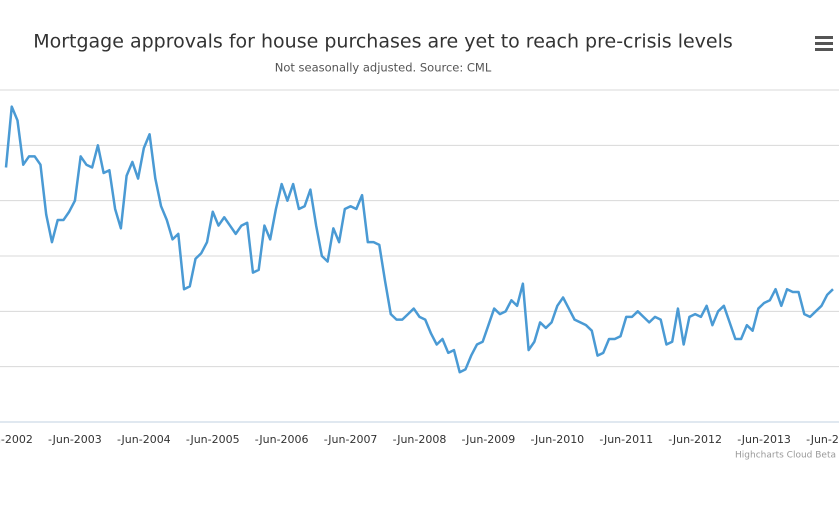 The image size is (839, 523). Describe the element at coordinates (383, 68) in the screenshot. I see `chart-subtitle: Not seasonally adjusted. Source: CML` at that location.